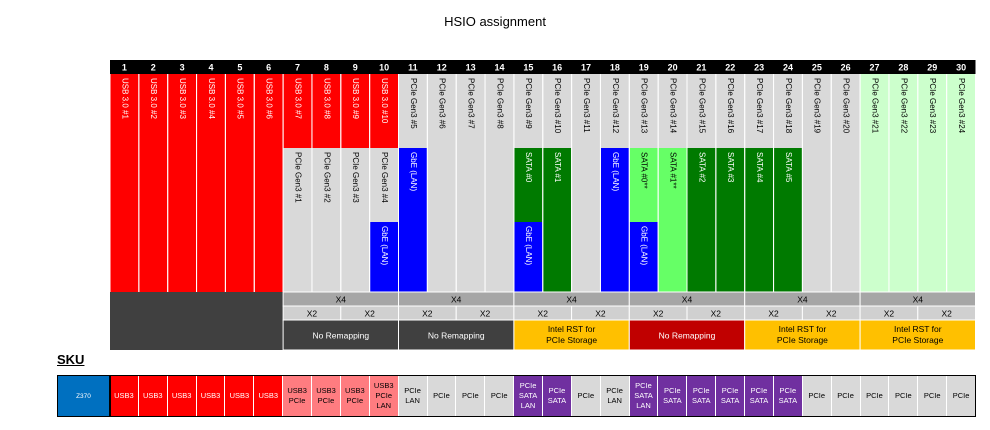  I want to click on lane-number: 16, so click(557, 68).